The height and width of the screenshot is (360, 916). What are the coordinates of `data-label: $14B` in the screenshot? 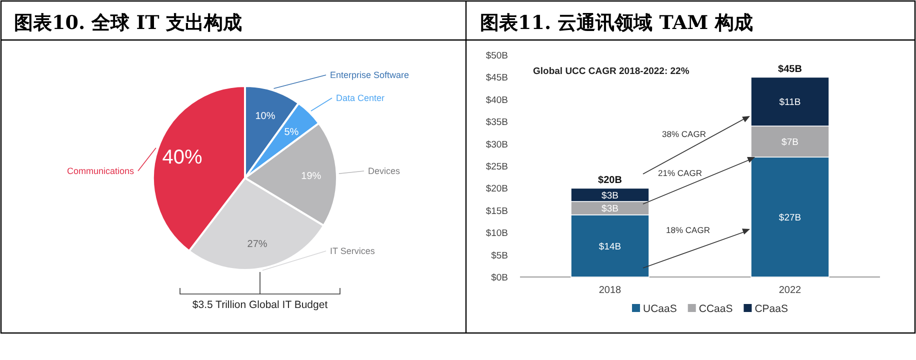 It's located at (610, 246).